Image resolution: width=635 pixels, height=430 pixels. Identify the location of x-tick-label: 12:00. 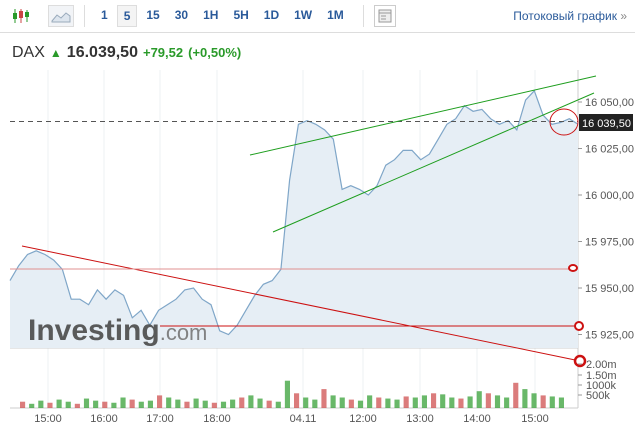
(363, 419).